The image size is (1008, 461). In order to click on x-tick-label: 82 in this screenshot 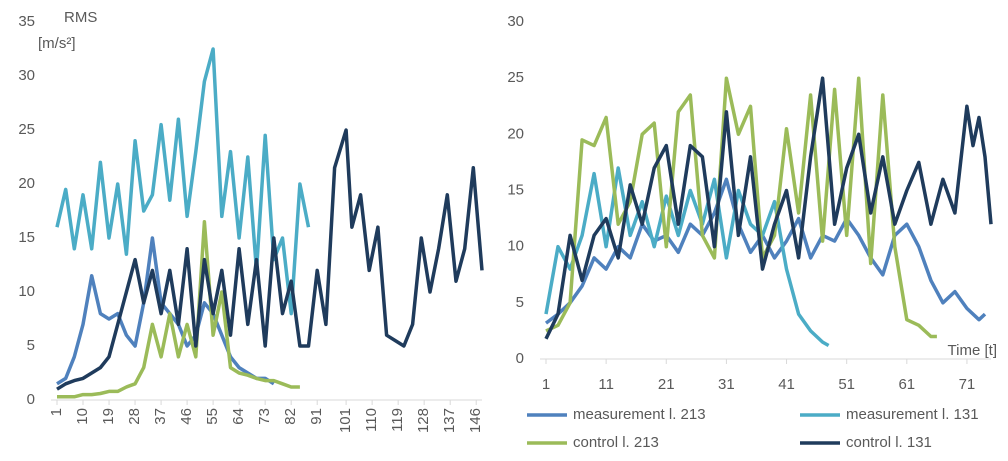, I will do `click(290, 416)`.